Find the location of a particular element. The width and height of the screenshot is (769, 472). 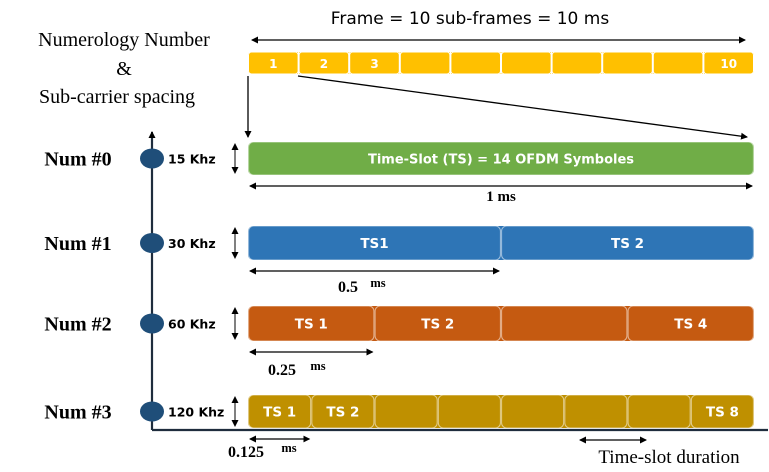

numerology-name: Num #3 is located at coordinates (77, 413).